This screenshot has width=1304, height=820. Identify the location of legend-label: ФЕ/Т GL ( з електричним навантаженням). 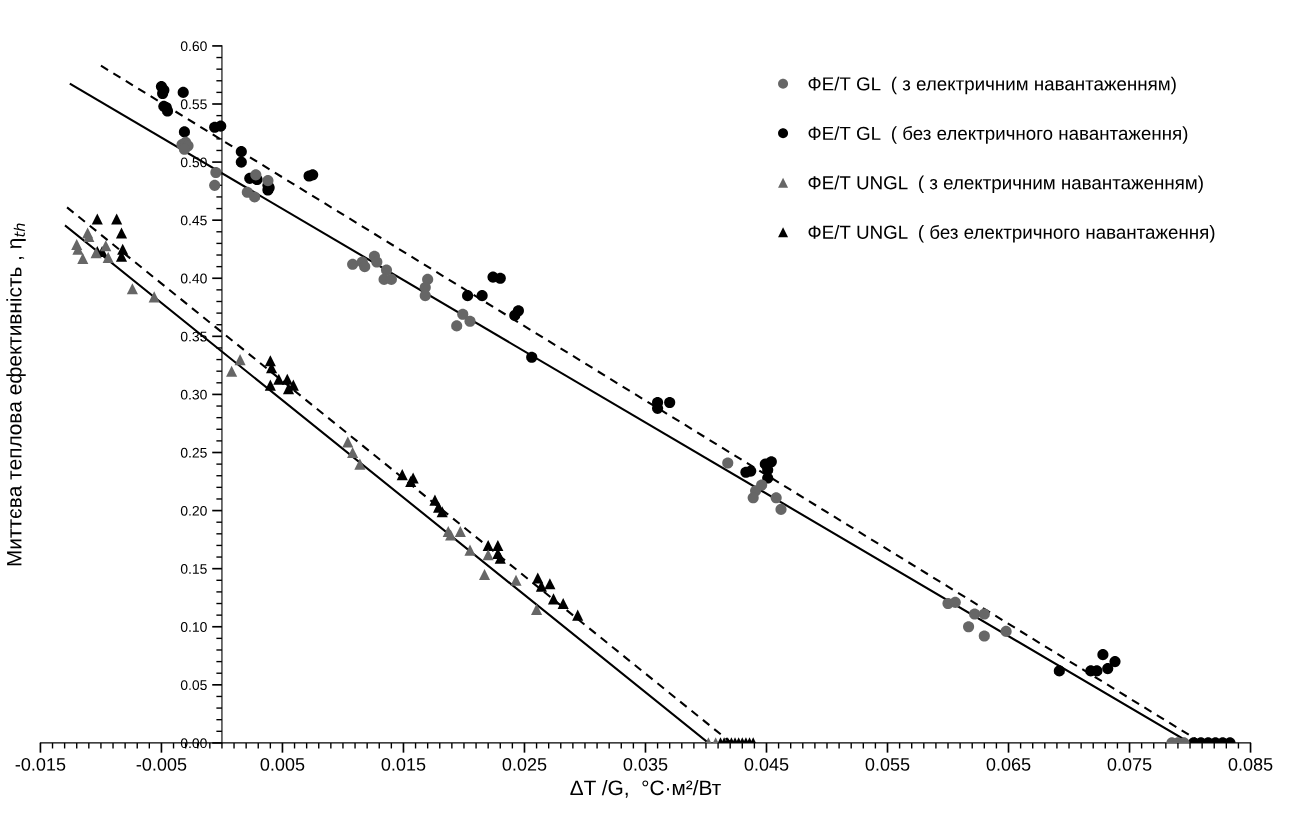
(992, 85).